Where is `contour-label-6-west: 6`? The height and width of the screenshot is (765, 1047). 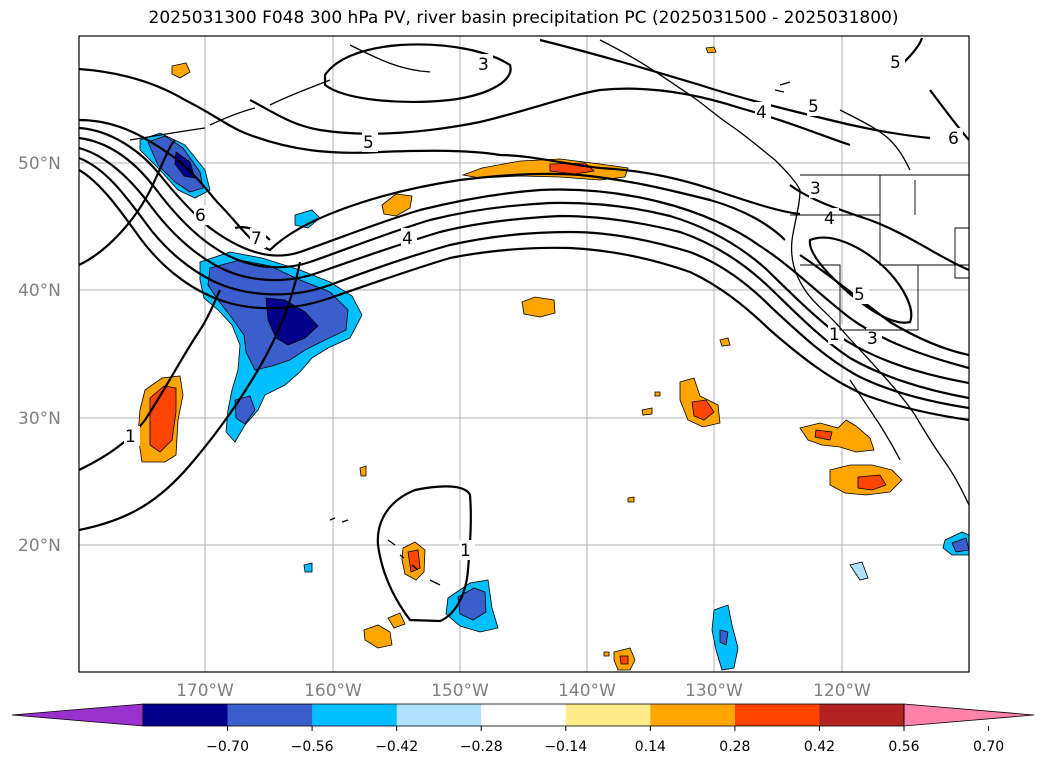
contour-label-6-west: 6 is located at coordinates (200, 216).